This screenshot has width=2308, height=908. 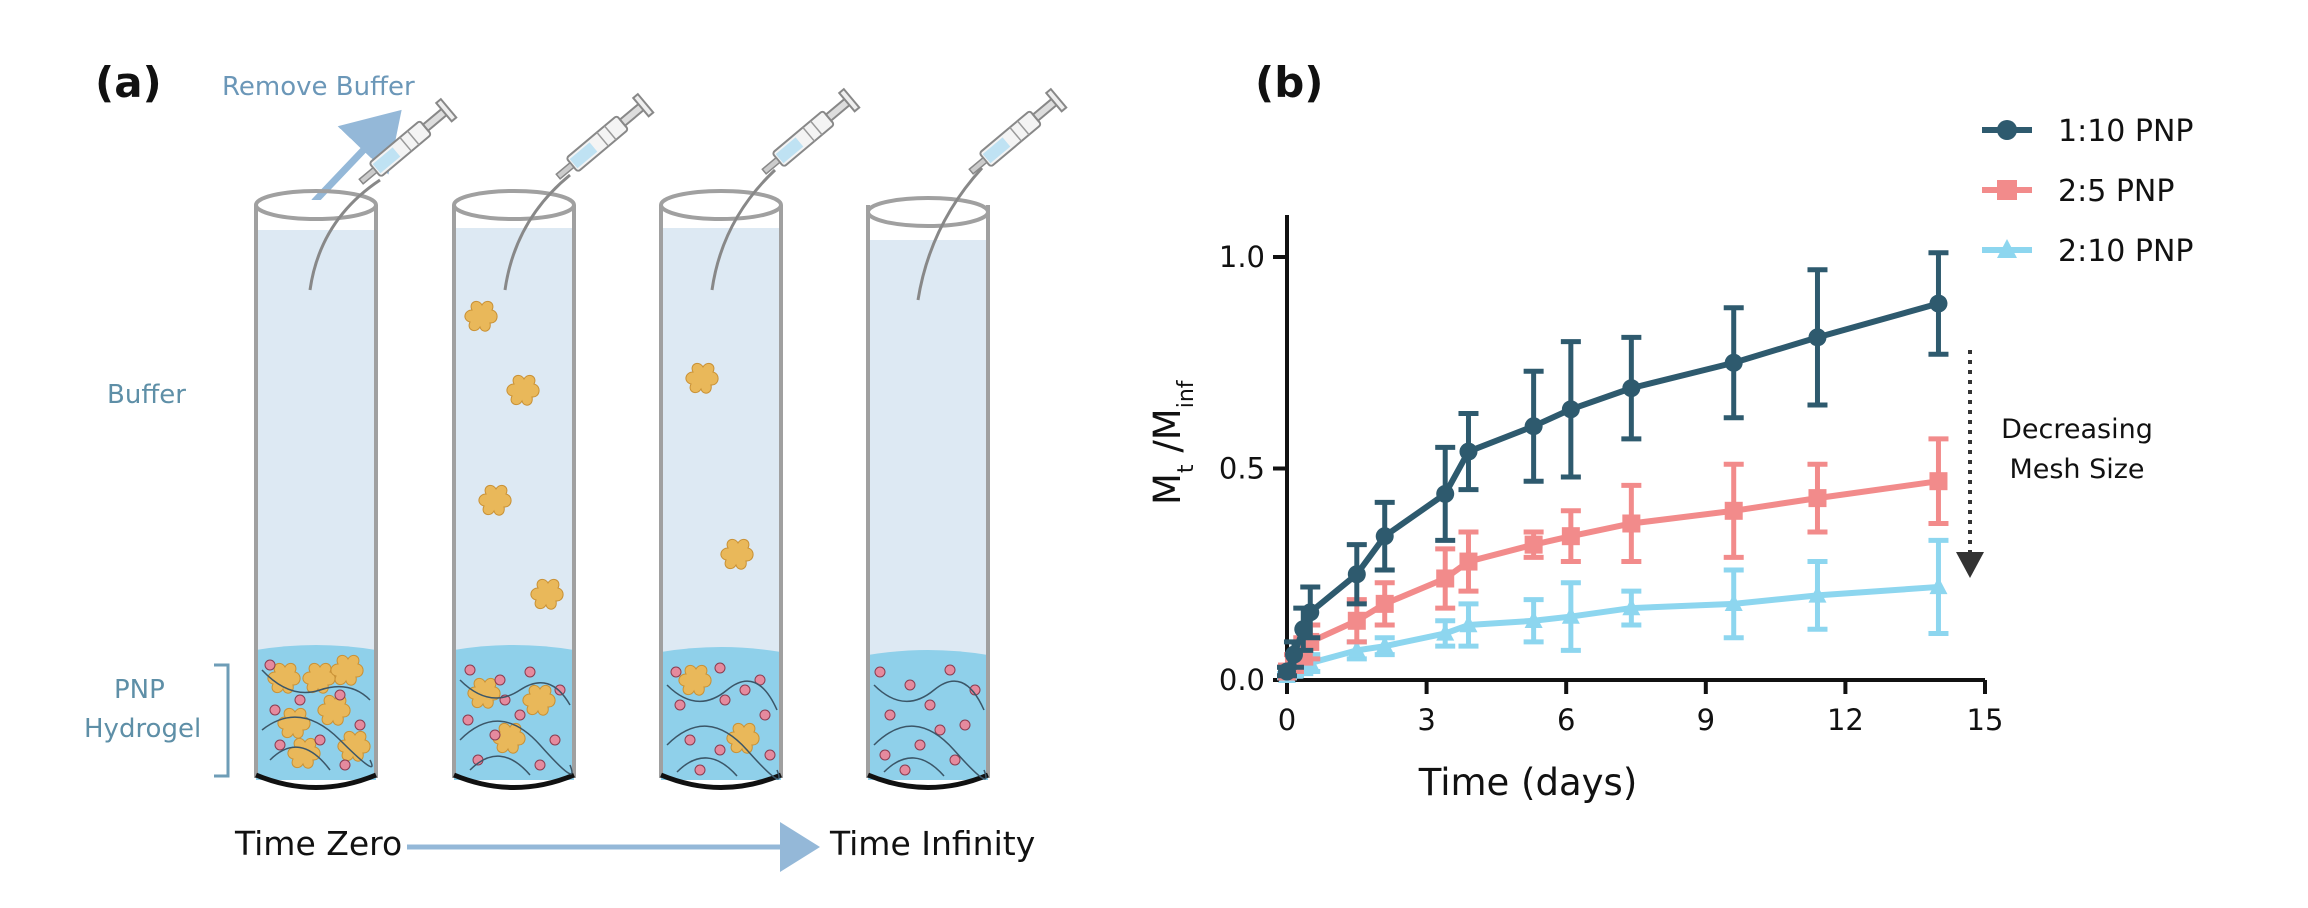 I want to click on legend-label: 2:10 PNP, so click(x=2126, y=251).